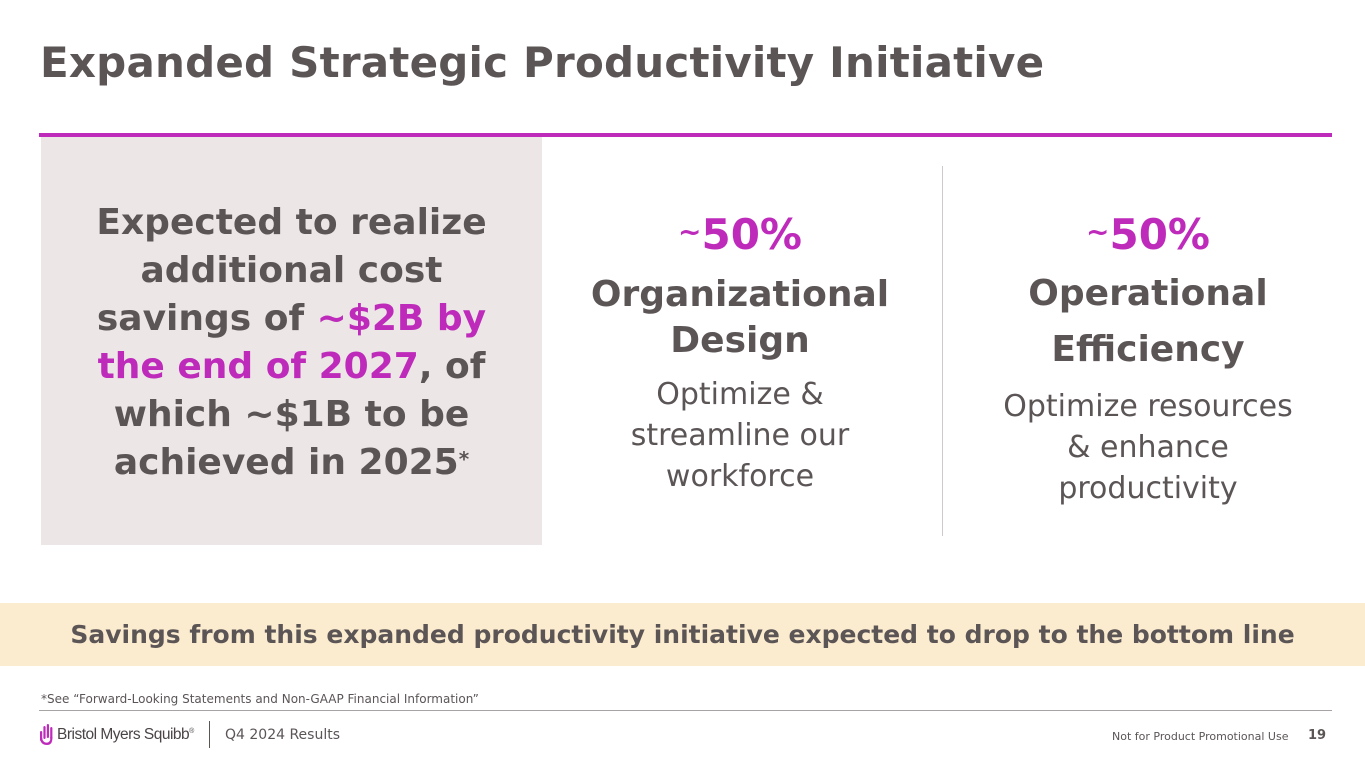 The height and width of the screenshot is (766, 1365). I want to click on savings-highlight: ~$2B by the end of 2027, so click(292, 342).